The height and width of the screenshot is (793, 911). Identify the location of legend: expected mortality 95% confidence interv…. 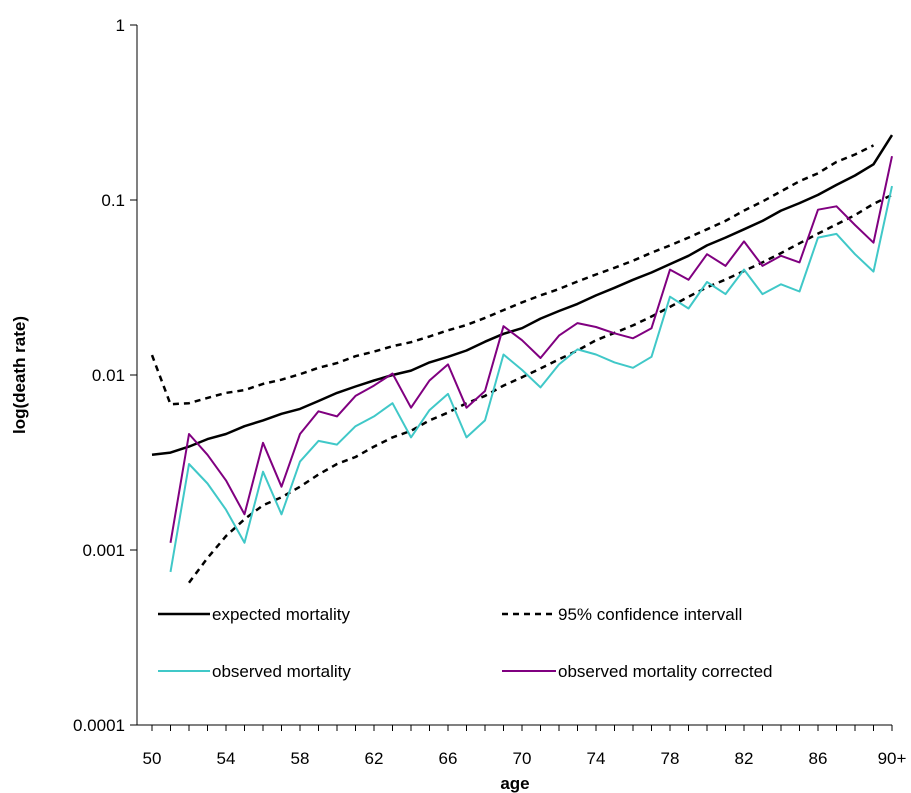
(465, 643).